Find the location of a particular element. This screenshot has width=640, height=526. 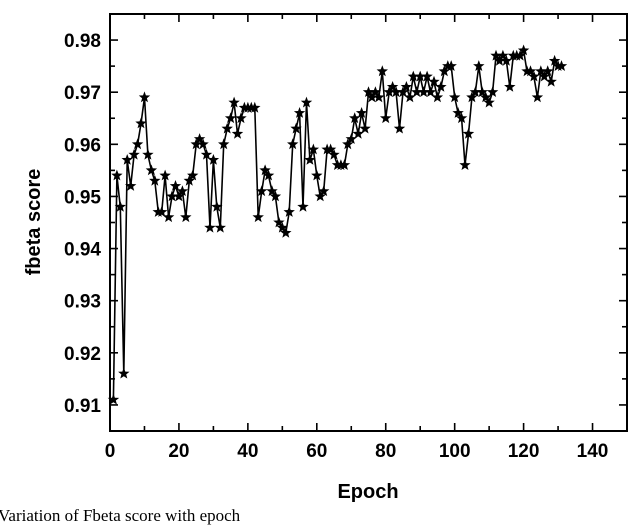

x-tick-label: 120 is located at coordinates (524, 451).